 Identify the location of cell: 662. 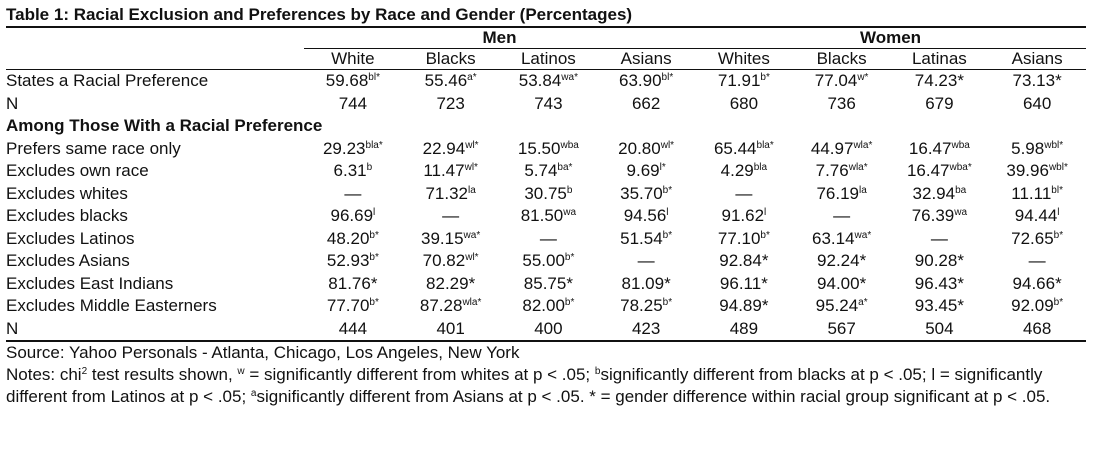
(646, 104).